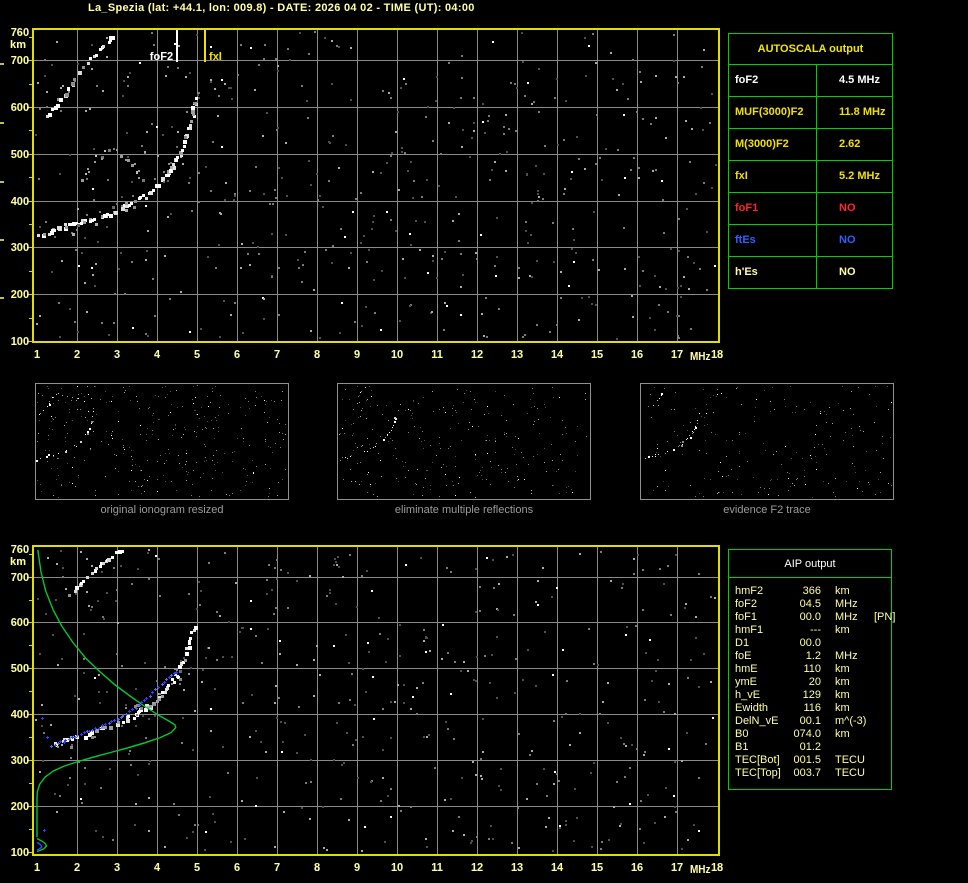 The height and width of the screenshot is (883, 968). I want to click on aip-cell: foE, so click(743, 656).